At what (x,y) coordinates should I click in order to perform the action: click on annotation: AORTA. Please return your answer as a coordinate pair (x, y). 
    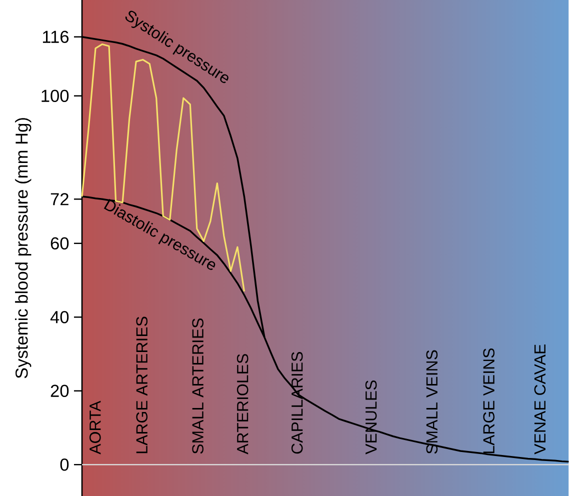
    Looking at the image, I should click on (95, 427).